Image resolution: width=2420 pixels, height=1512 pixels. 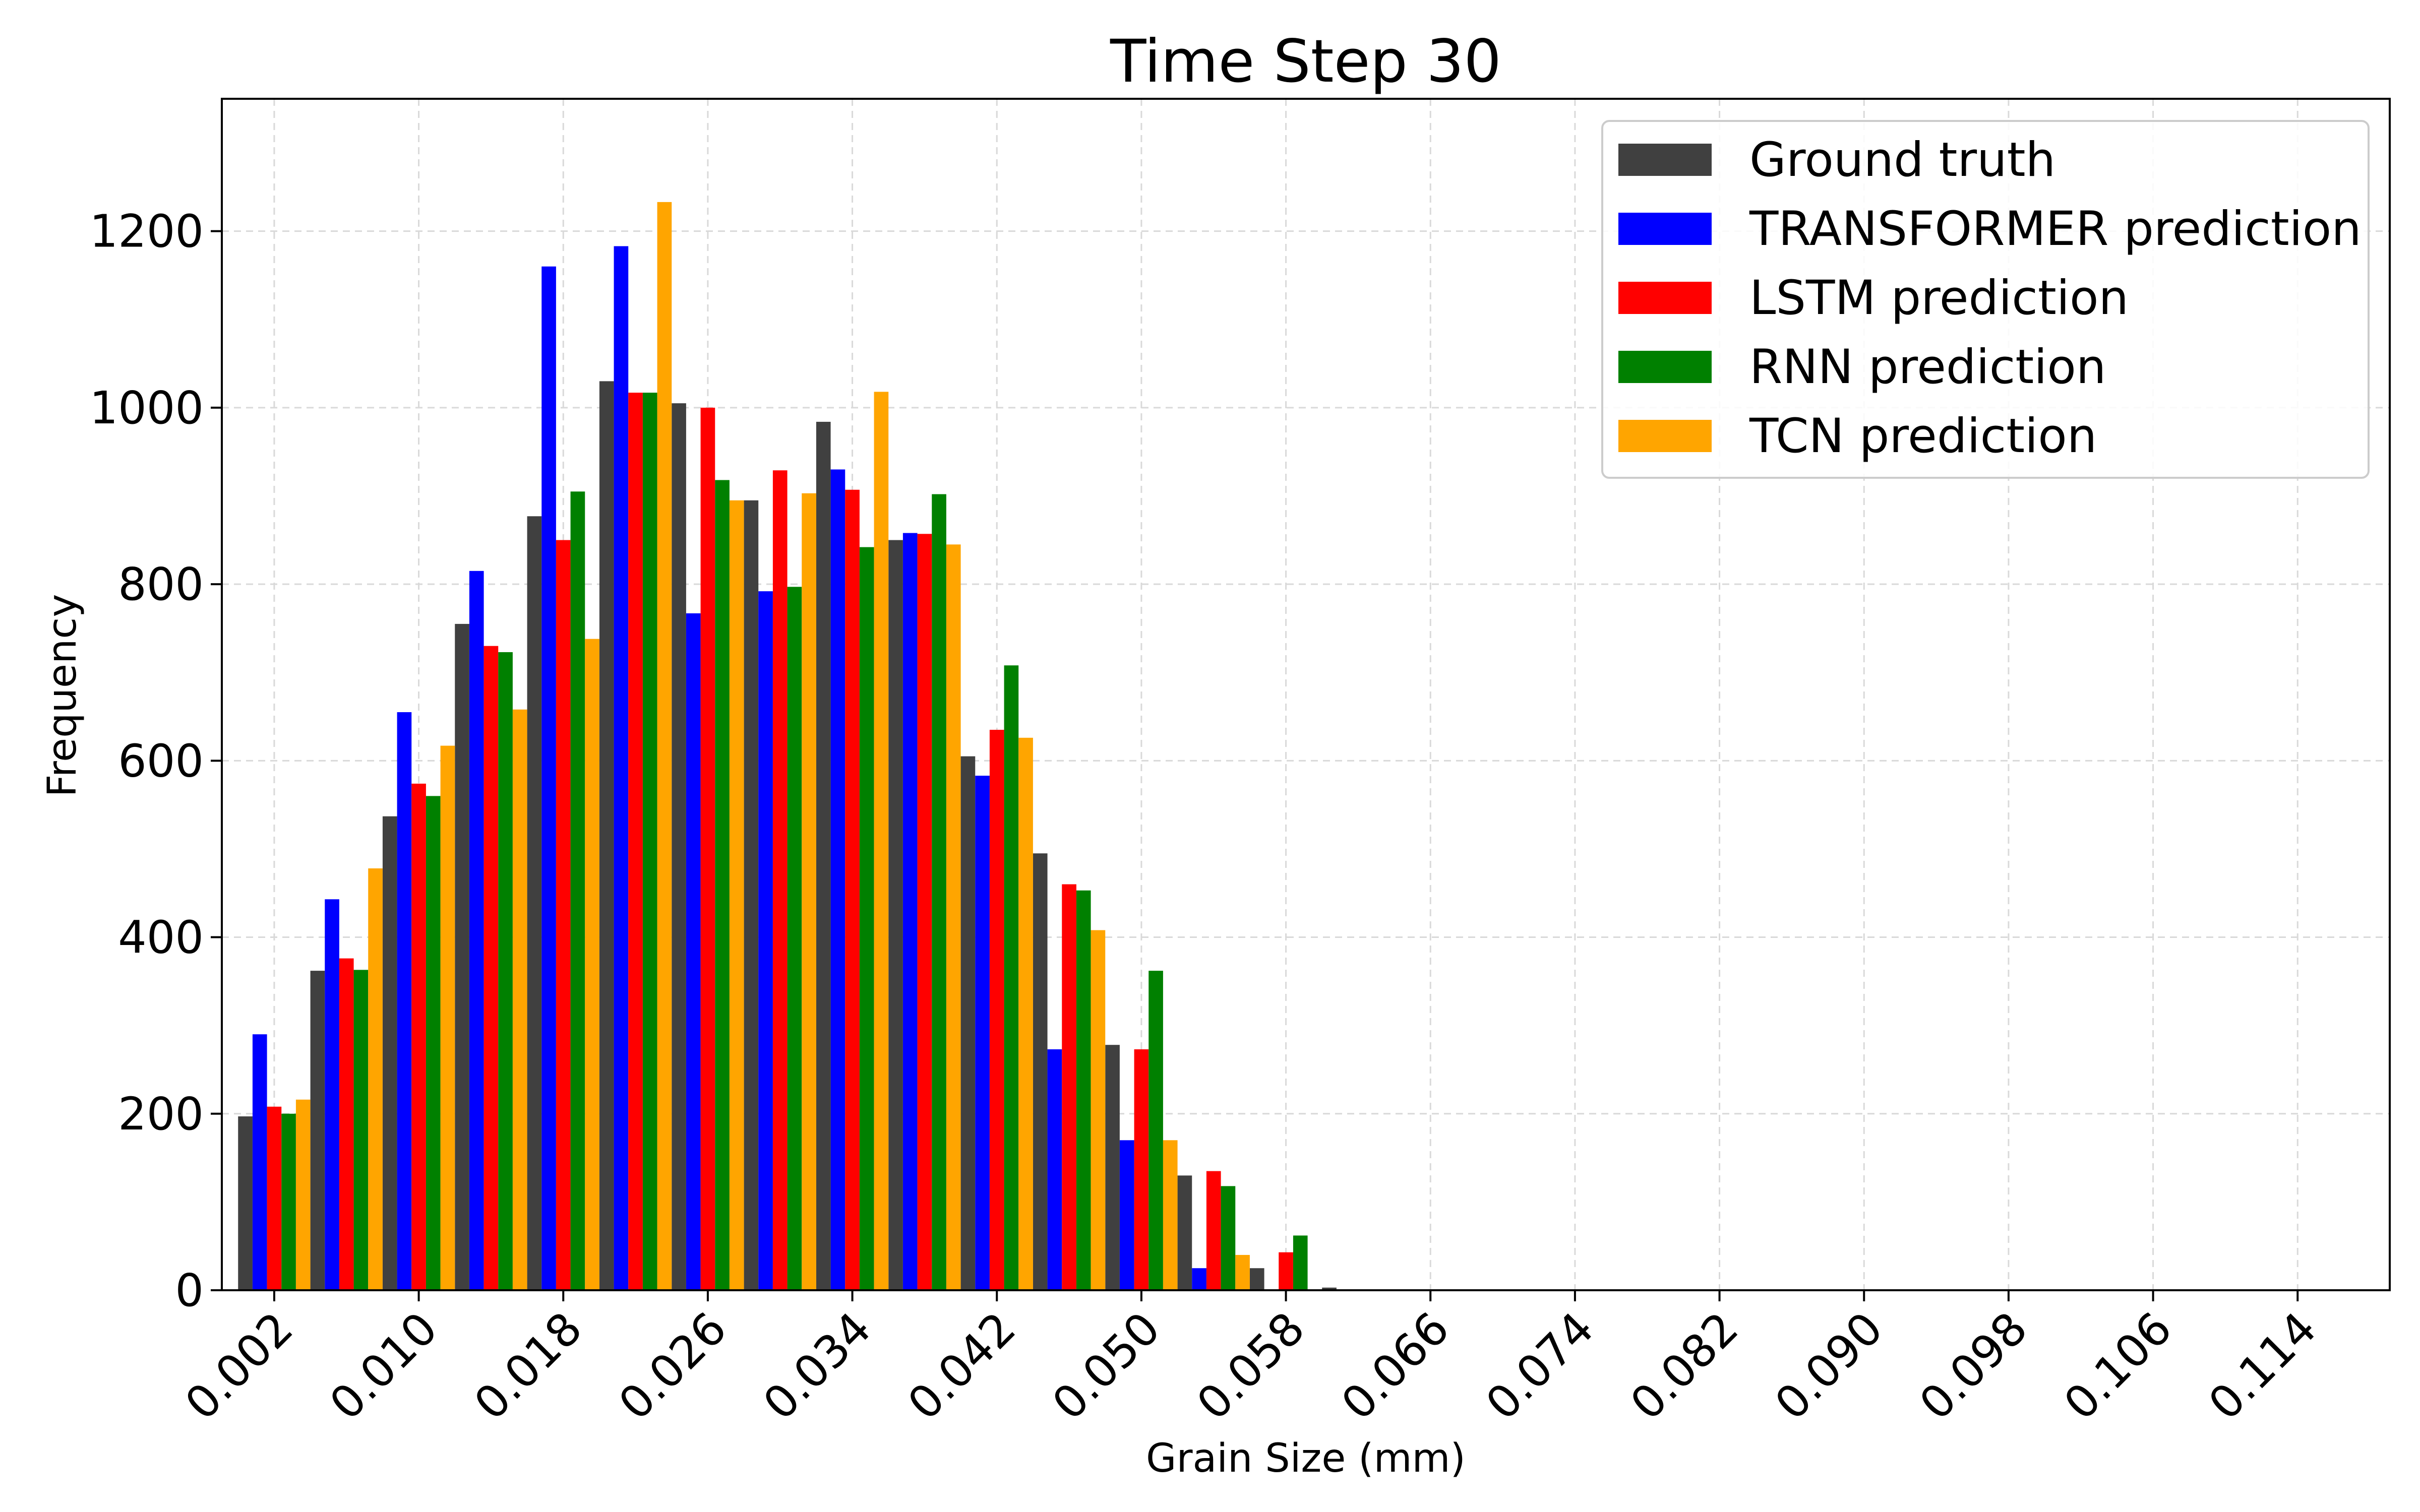 I want to click on legend-label: LSTM prediction, so click(x=1939, y=299).